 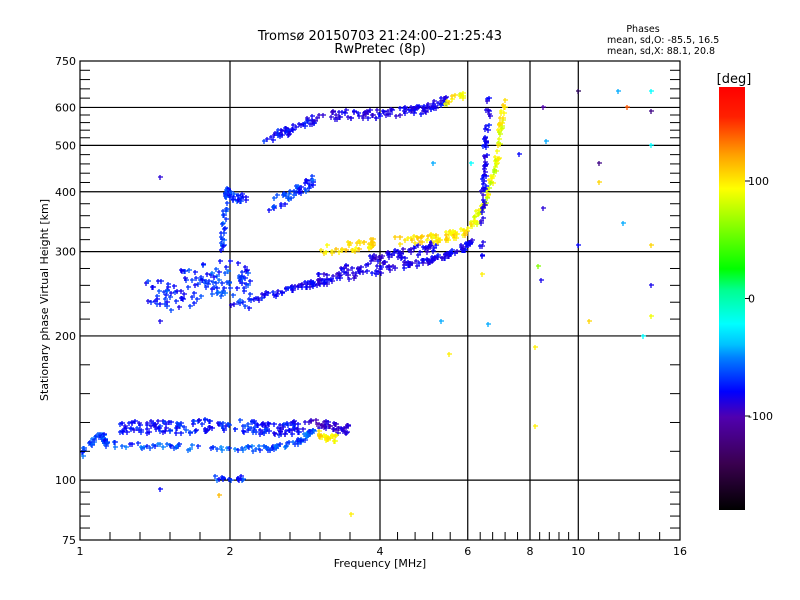 I want to click on y-tick-label: 400, so click(x=65, y=192).